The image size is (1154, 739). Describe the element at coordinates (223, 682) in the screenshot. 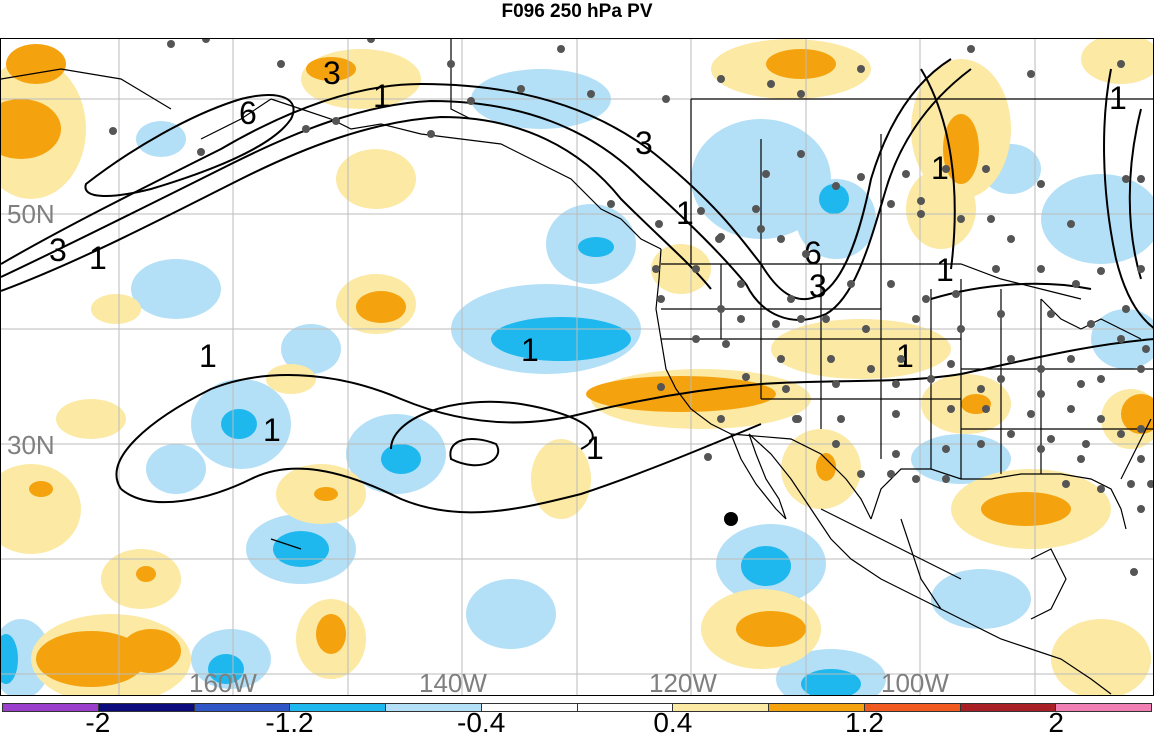

I see `lon-label-160w: 160W` at that location.